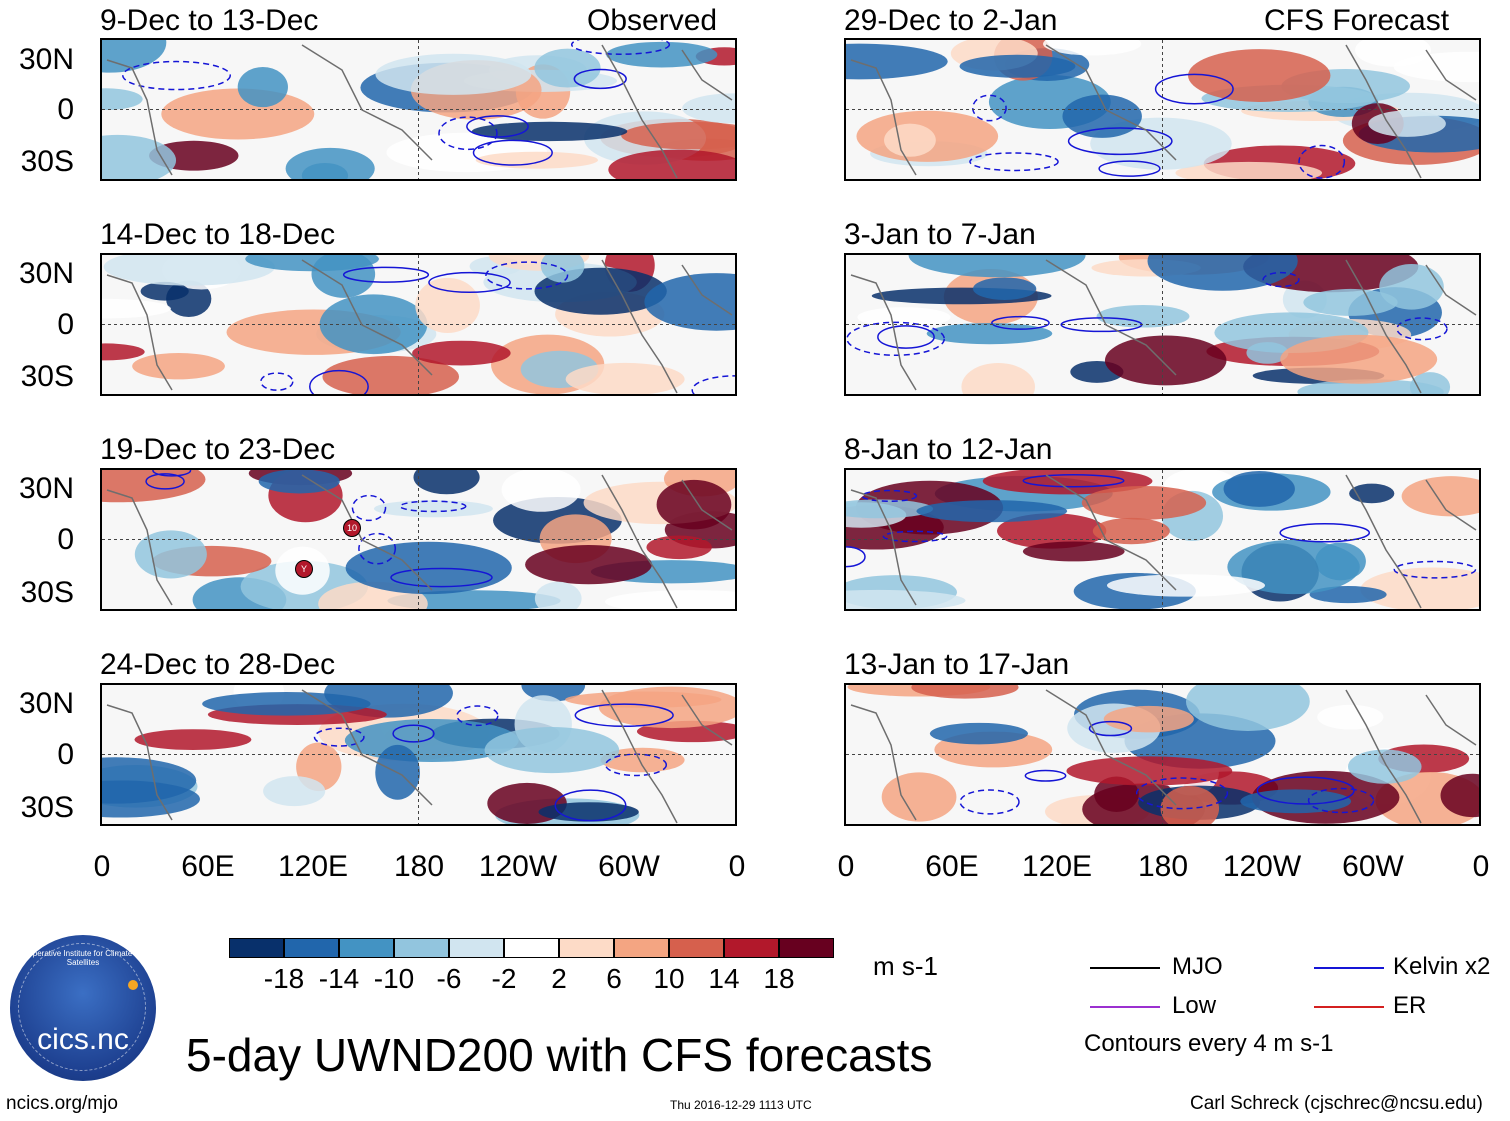  What do you see at coordinates (65, 539) in the screenshot?
I see `lat-label-0: 0` at bounding box center [65, 539].